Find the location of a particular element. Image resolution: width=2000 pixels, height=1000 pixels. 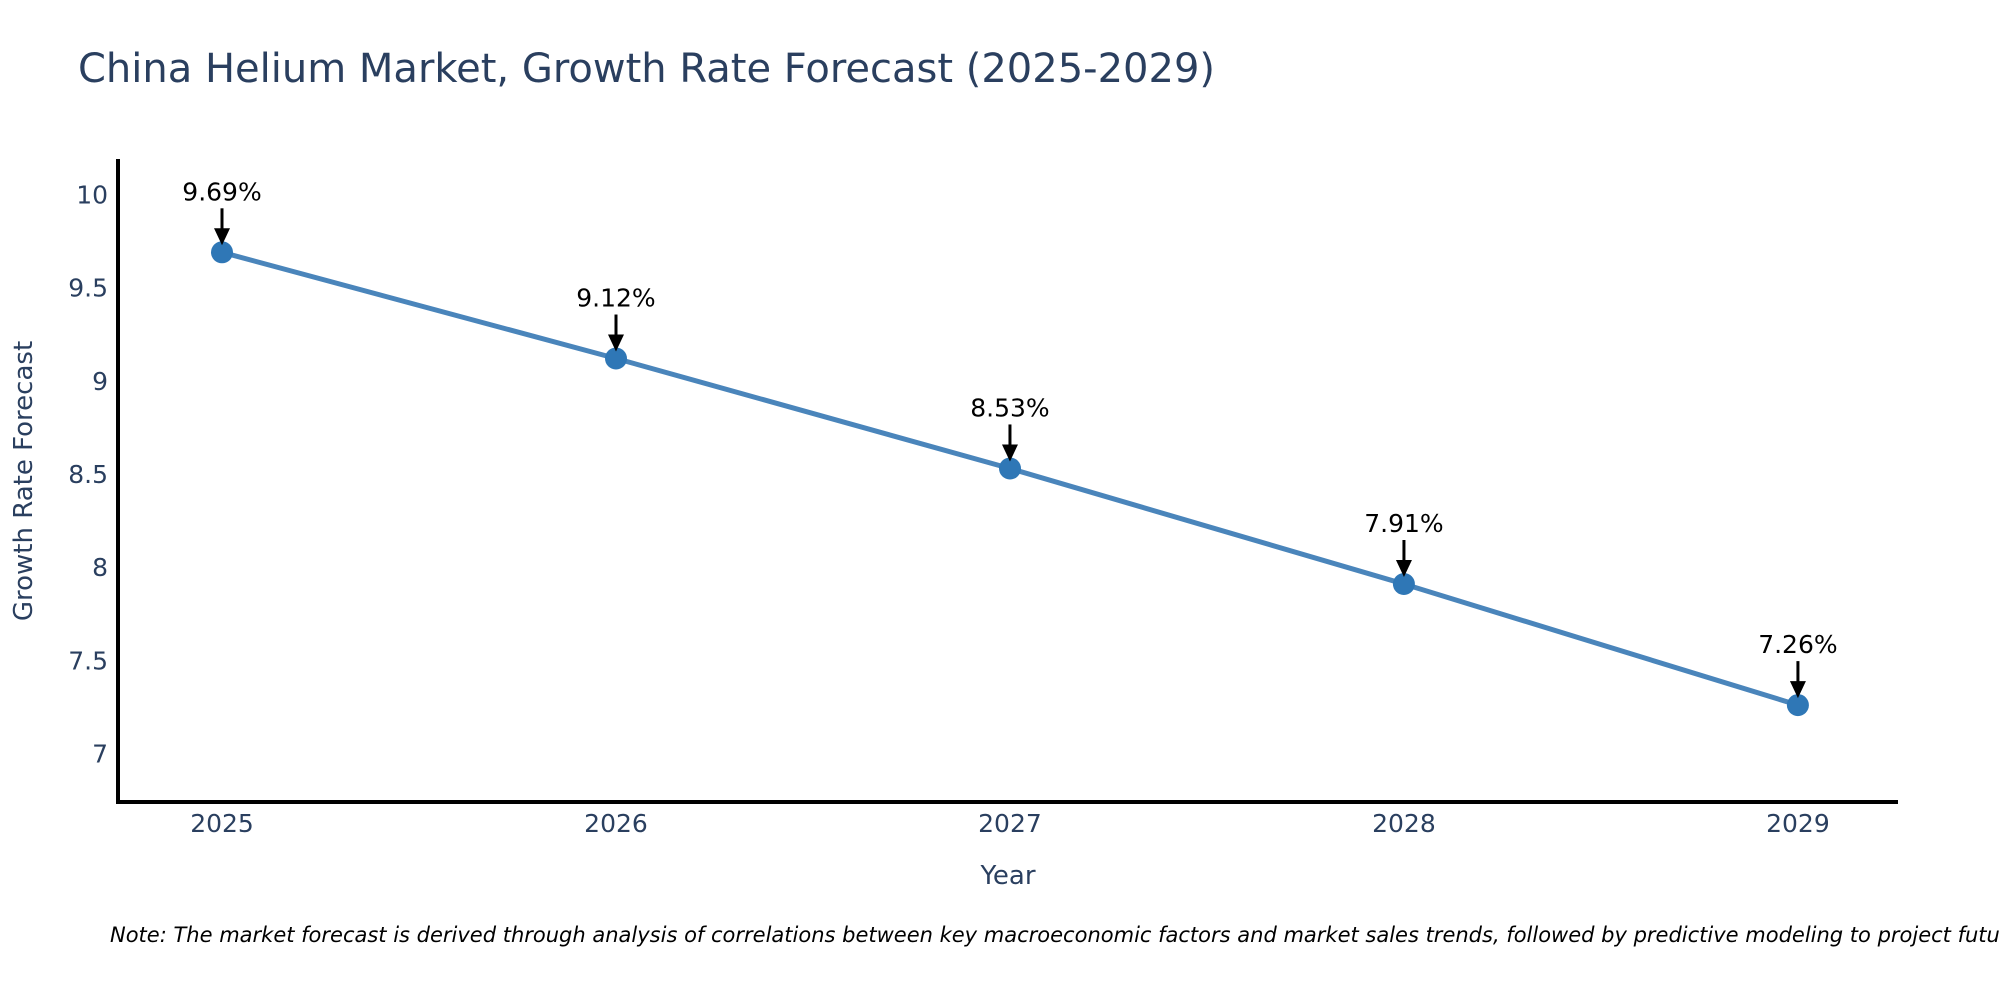

x-axis-tick-labels: 2025 2026 2027 2028 2029 is located at coordinates (1010, 823).